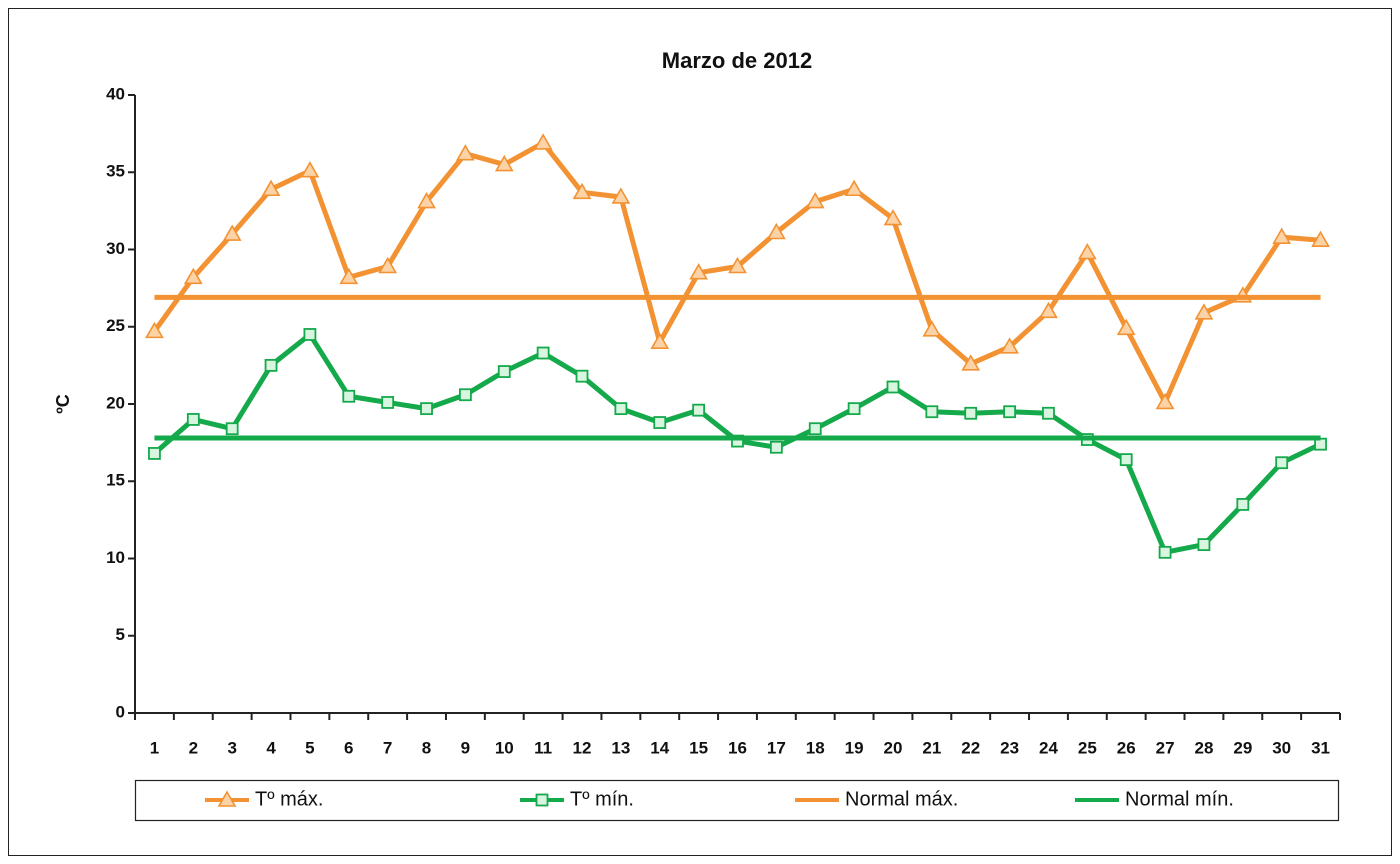 This screenshot has height=864, width=1400. Describe the element at coordinates (659, 747) in the screenshot. I see `x-tick-label: 14` at that location.